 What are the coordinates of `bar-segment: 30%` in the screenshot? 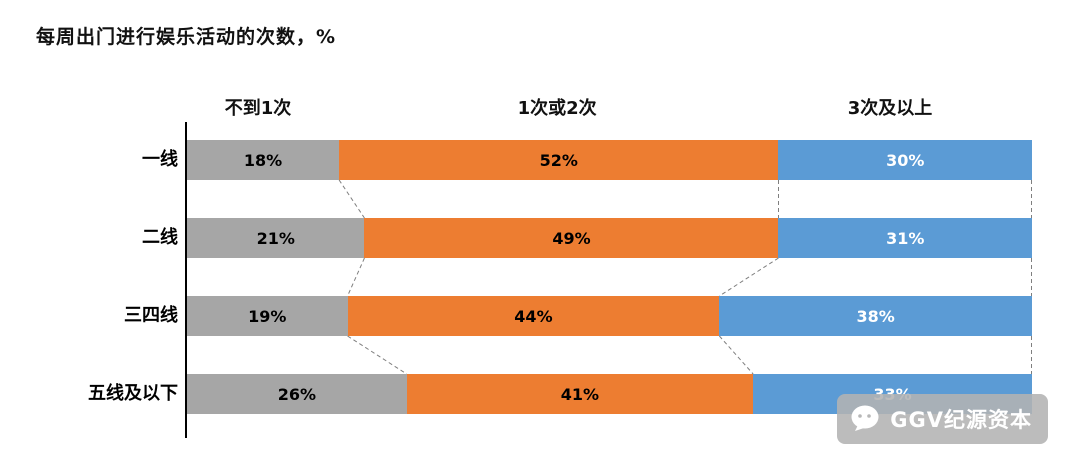 It's located at (905, 160).